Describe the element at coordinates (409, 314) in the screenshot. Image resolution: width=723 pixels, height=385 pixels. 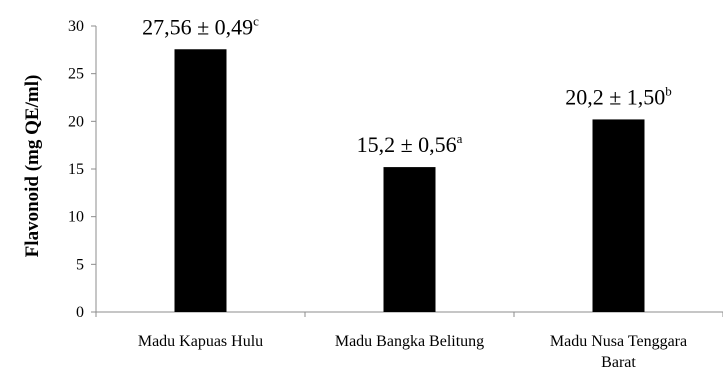
I see `x-axis` at that location.